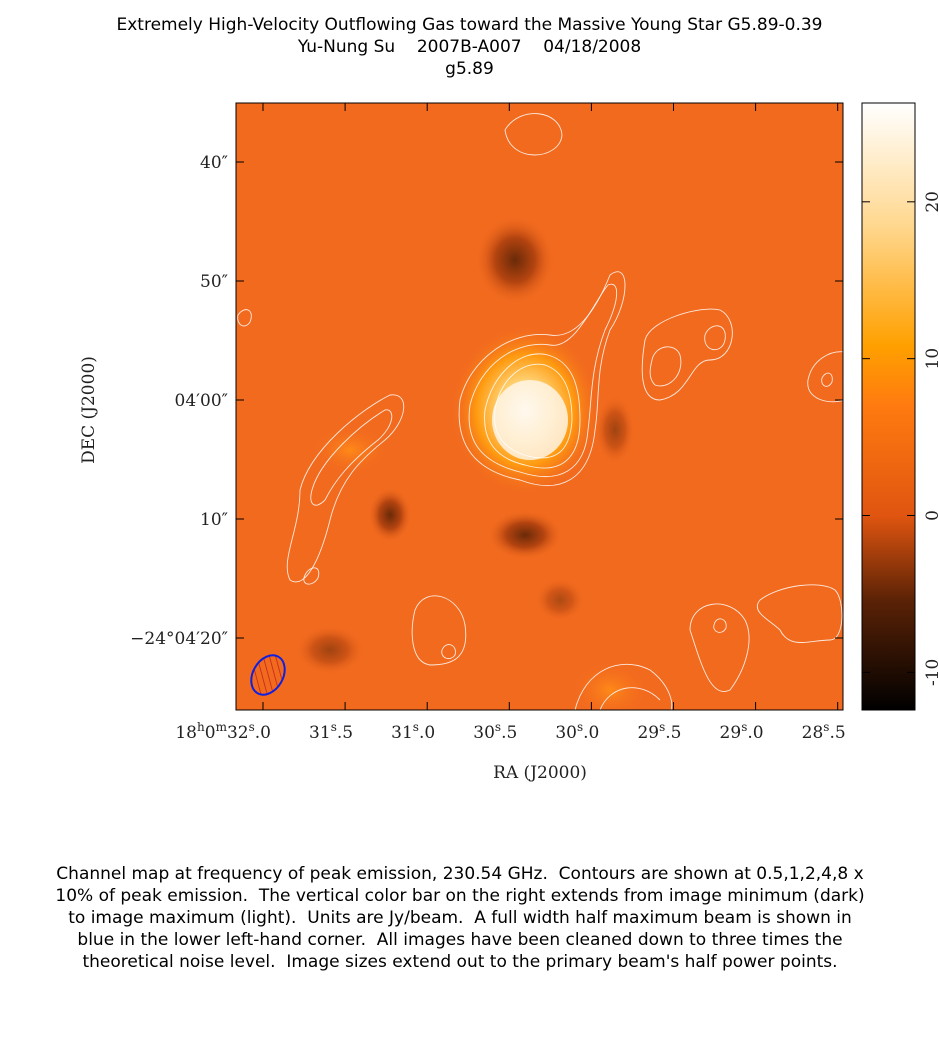  What do you see at coordinates (179, 639) in the screenshot?
I see `y-tick-label: −24°04′20″` at bounding box center [179, 639].